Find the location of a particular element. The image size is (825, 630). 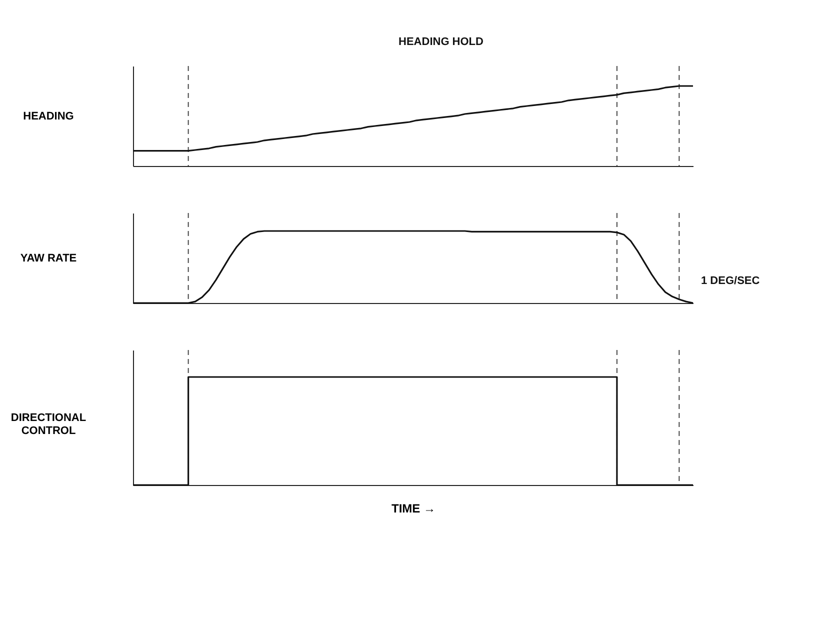

y-axis-title: YAW RATE is located at coordinates (48, 258).